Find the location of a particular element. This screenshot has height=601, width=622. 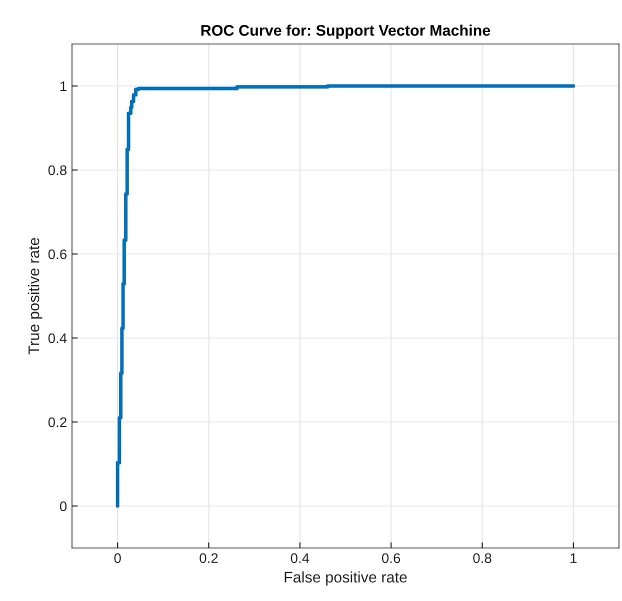

y-tick-label: 0 is located at coordinates (63, 506).